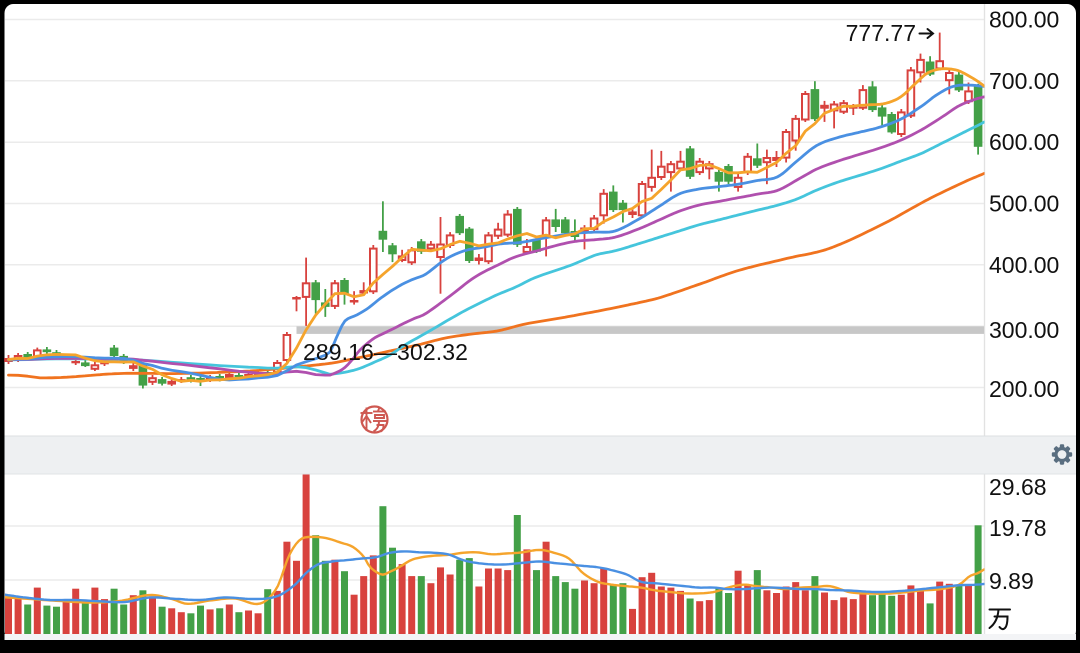  I want to click on svg-text: 500.00, so click(1024, 204).